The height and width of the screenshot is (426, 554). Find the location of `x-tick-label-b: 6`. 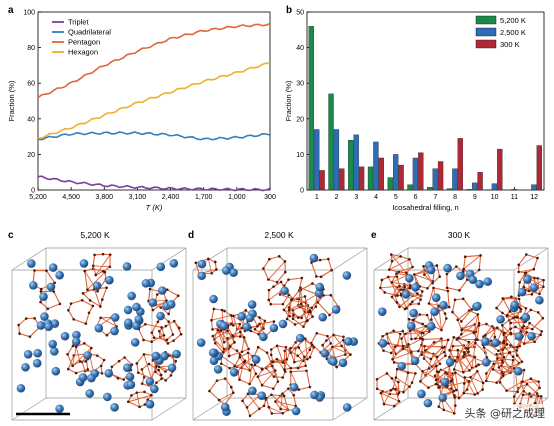

x-tick-label-b: 6 is located at coordinates (416, 197).